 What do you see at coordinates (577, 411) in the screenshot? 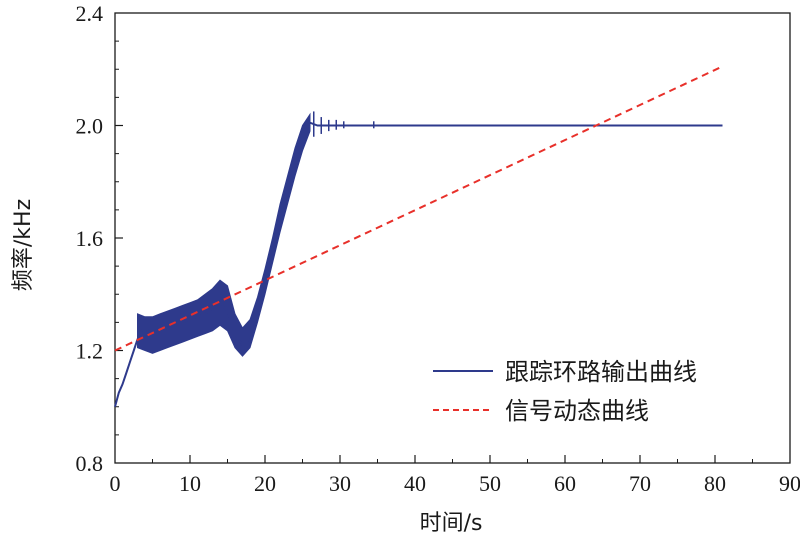
I see `legend-label-signal-dynamic: 信号动态曲线` at bounding box center [577, 411].